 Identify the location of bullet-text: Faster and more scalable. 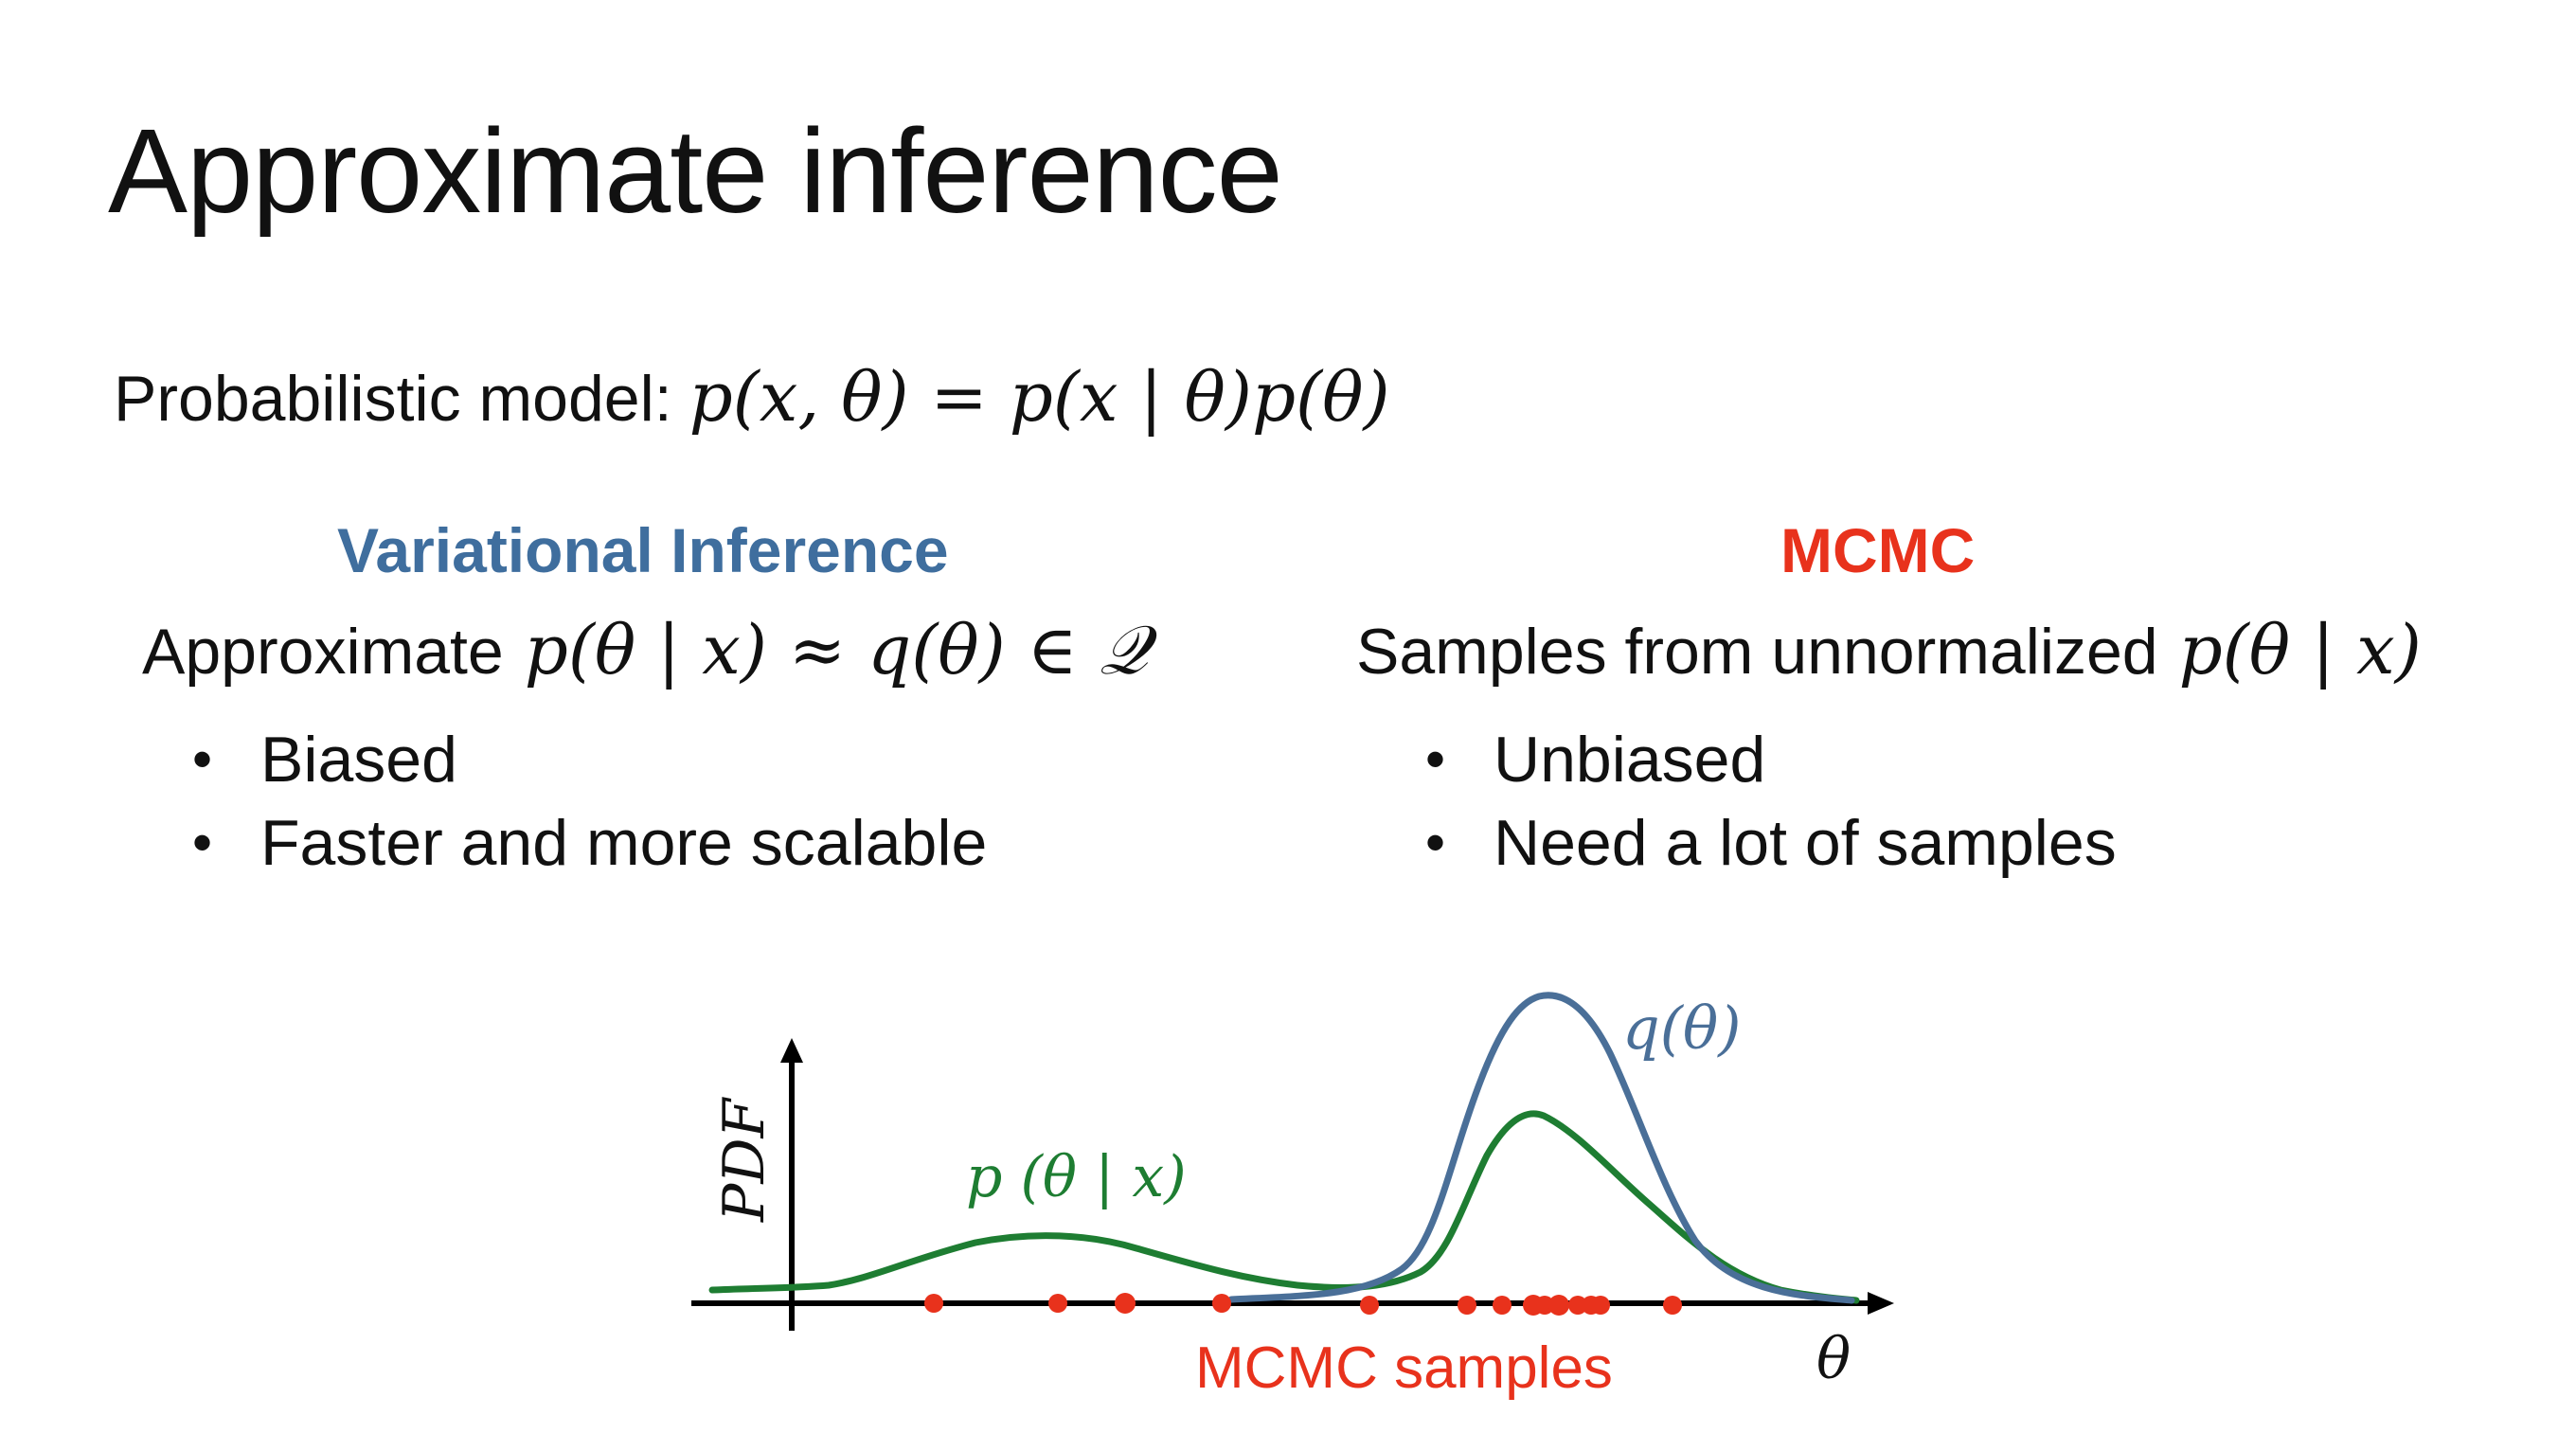
(624, 843).